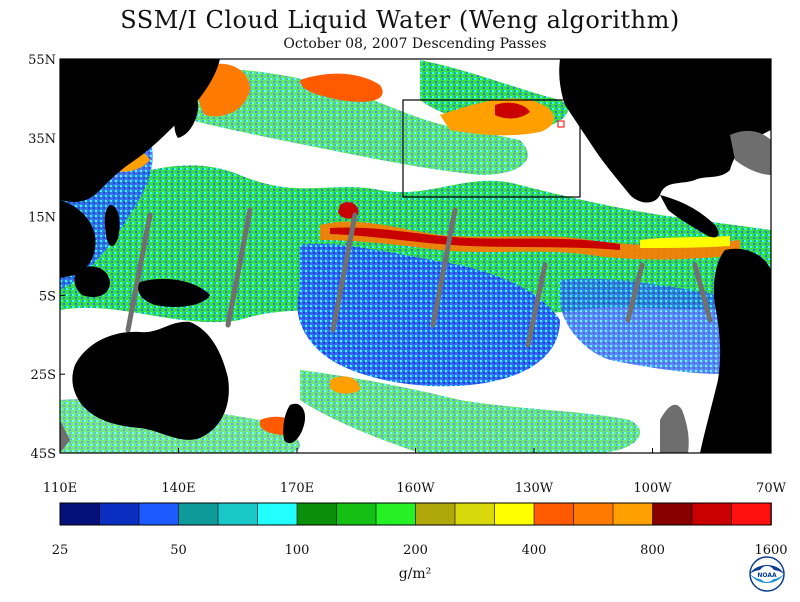 This screenshot has height=602, width=800. I want to click on asia-landmass, so click(140, 130).